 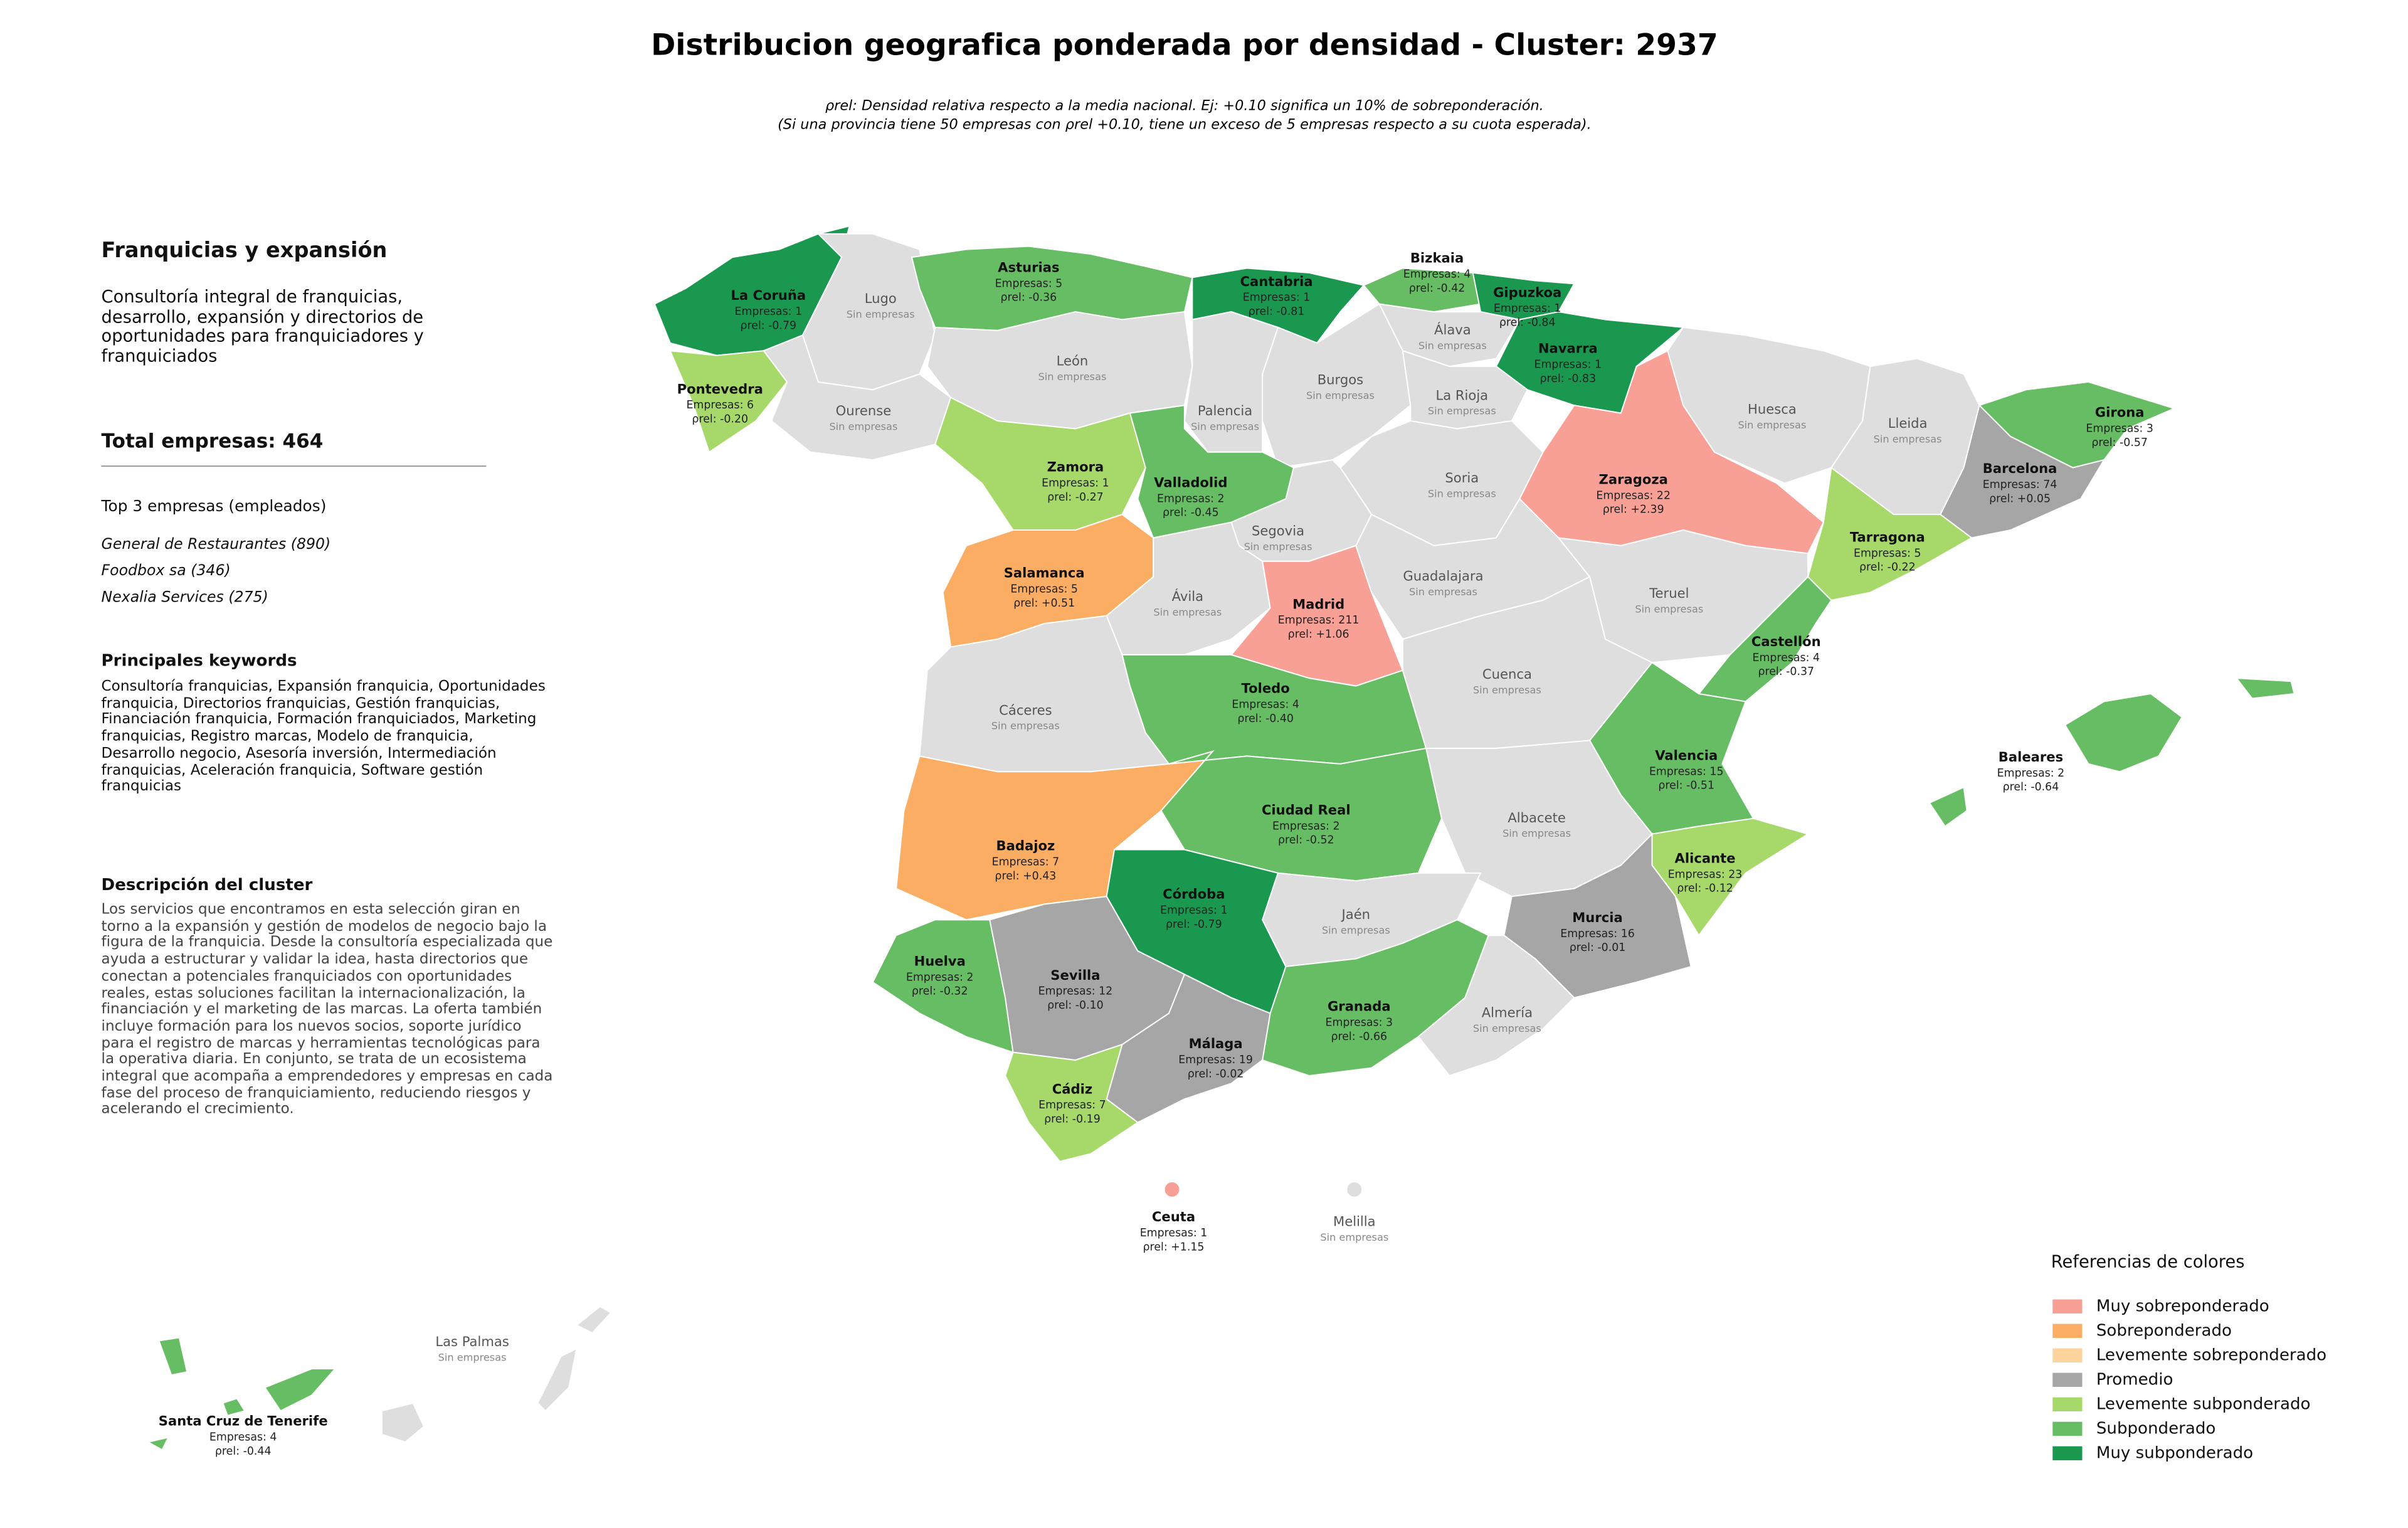 What do you see at coordinates (166, 571) in the screenshot?
I see `top-item: Foodbox sa (346)` at bounding box center [166, 571].